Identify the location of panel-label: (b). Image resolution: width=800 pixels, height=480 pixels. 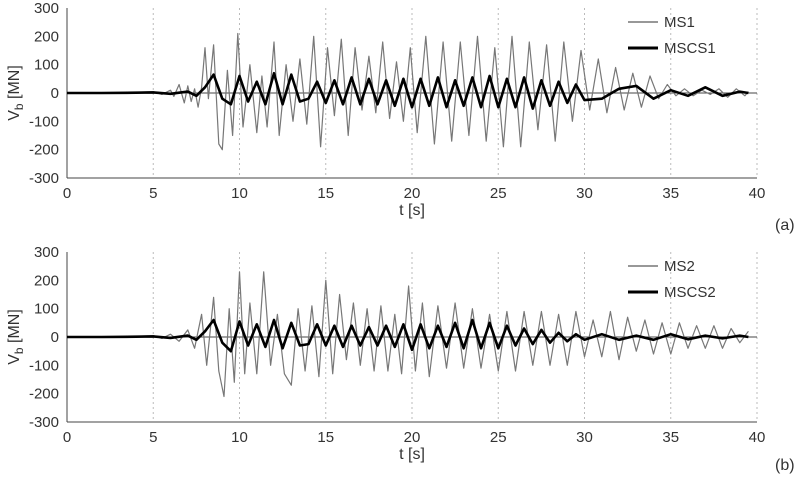
(785, 465).